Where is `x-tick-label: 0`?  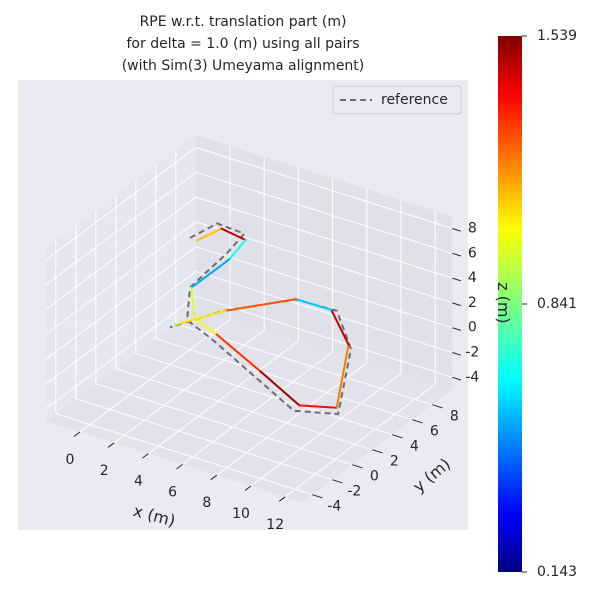
x-tick-label: 0 is located at coordinates (70, 460).